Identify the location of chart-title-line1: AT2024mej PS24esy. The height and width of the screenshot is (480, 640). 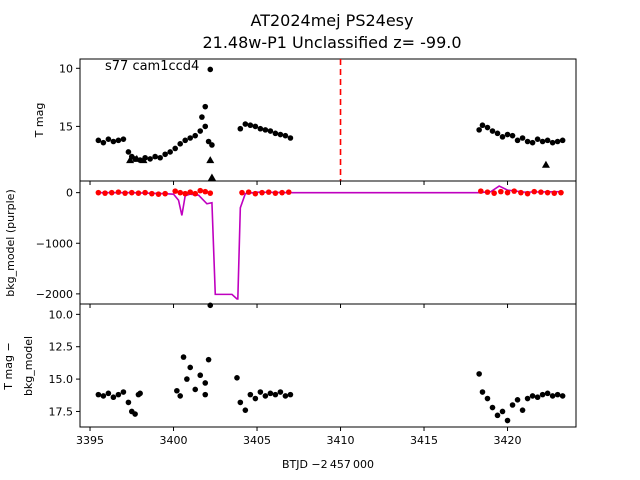
(332, 20).